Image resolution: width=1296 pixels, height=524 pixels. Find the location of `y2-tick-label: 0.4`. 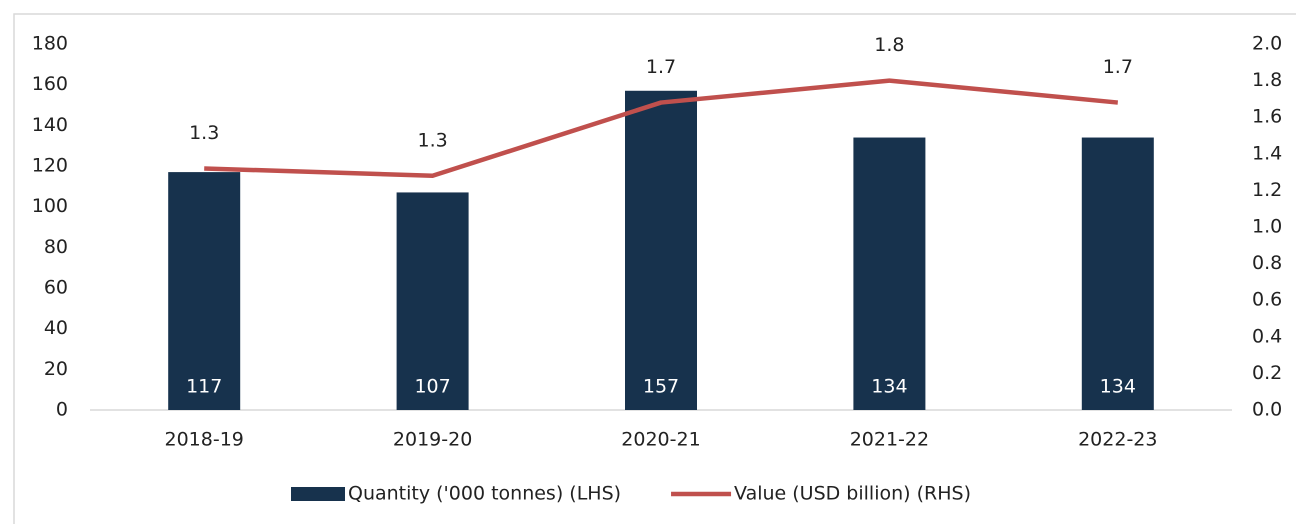

y2-tick-label: 0.4 is located at coordinates (1267, 336).